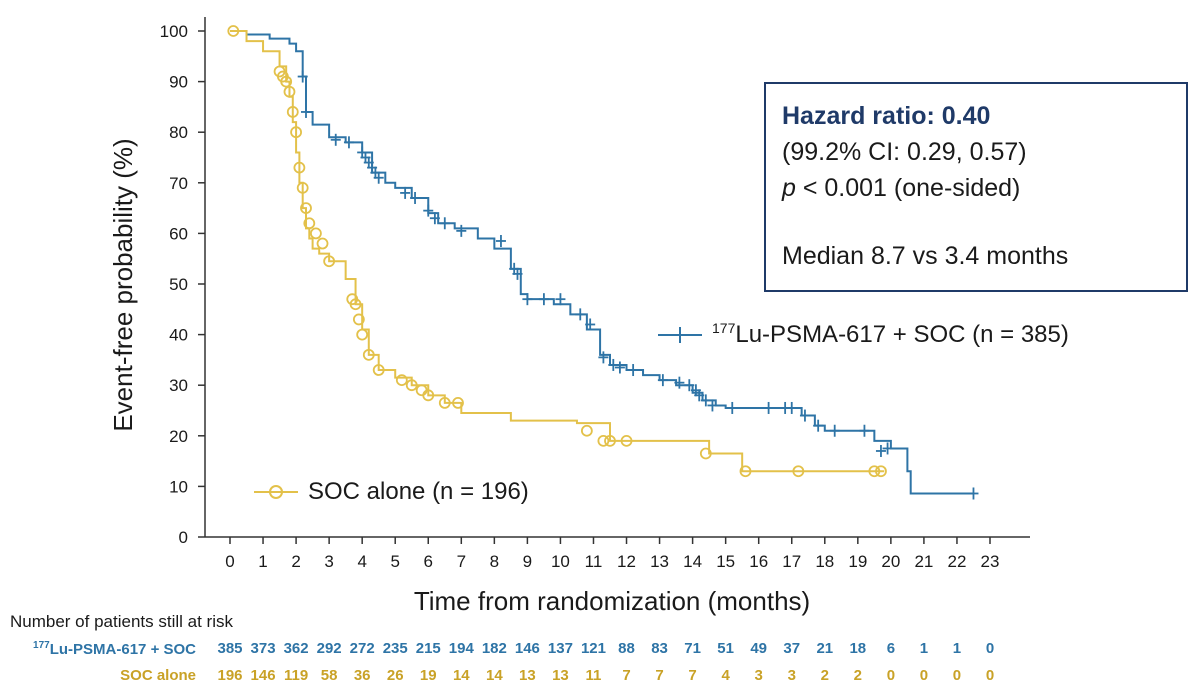 This screenshot has height=691, width=1200. Describe the element at coordinates (594, 561) in the screenshot. I see `x-tick-label: 11` at that location.